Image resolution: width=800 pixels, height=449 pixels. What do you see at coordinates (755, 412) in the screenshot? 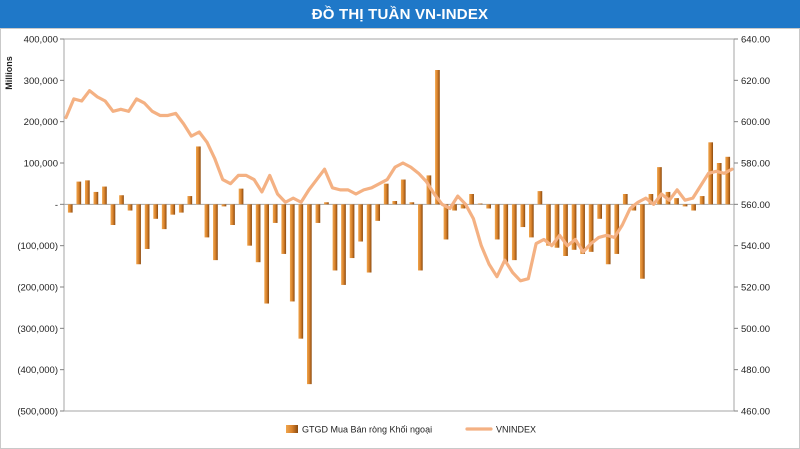
I see `right-tick-label: 460.00` at bounding box center [755, 412].